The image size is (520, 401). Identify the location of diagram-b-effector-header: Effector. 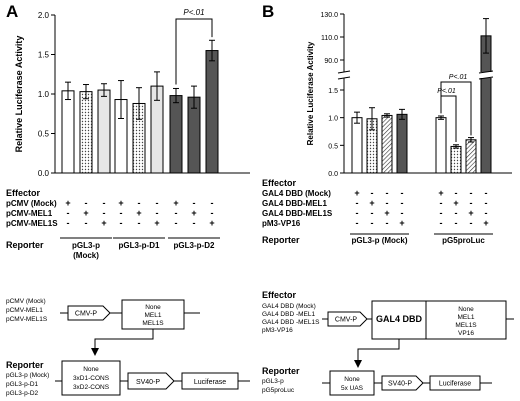
(279, 295).